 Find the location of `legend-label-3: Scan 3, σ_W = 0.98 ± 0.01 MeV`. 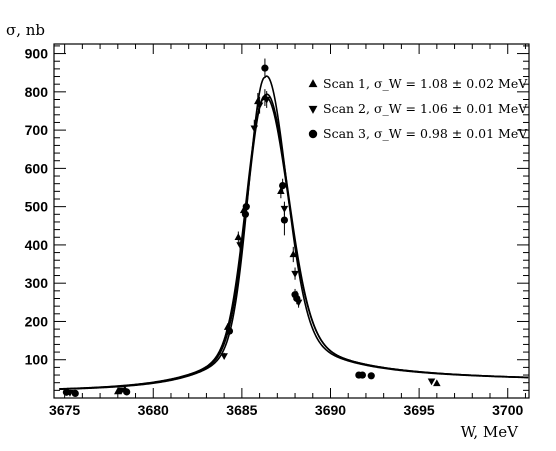

legend-label-3: Scan 3, σ_W = 0.98 ± 0.01 MeV is located at coordinates (425, 133).